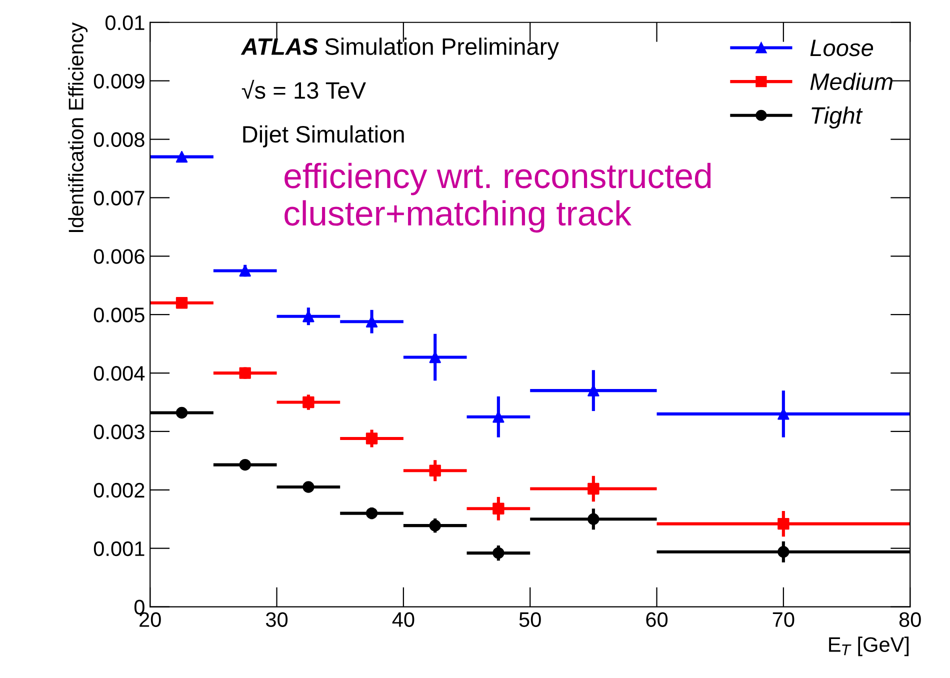  Describe the element at coordinates (119, 548) in the screenshot. I see `y-tick-label: 0.001` at that location.